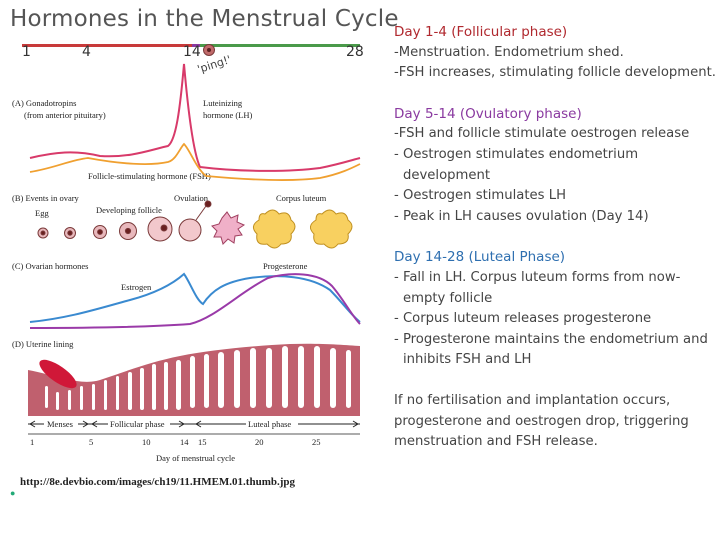  Describe the element at coordinates (204, 19) in the screenshot. I see `page-title: Hormones in the Menstrual Cycle` at that location.